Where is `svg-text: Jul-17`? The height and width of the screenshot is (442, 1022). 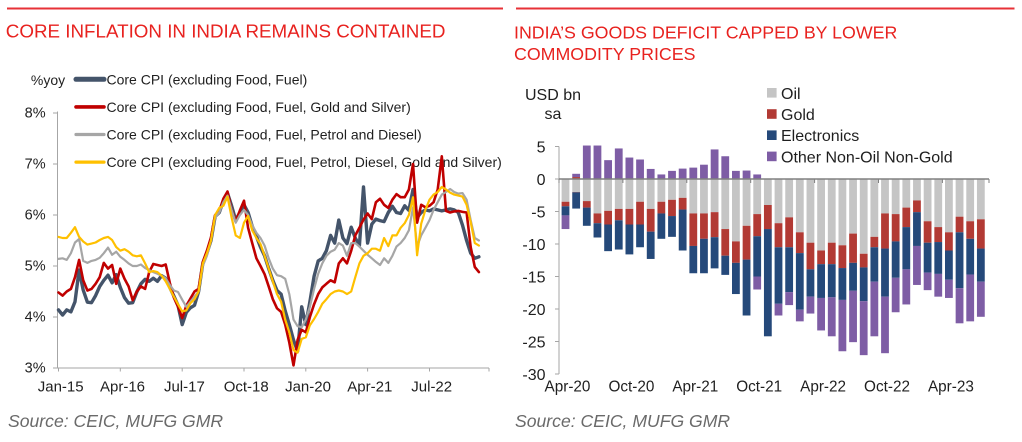 svg-text: Jul-17 is located at coordinates (184, 386).